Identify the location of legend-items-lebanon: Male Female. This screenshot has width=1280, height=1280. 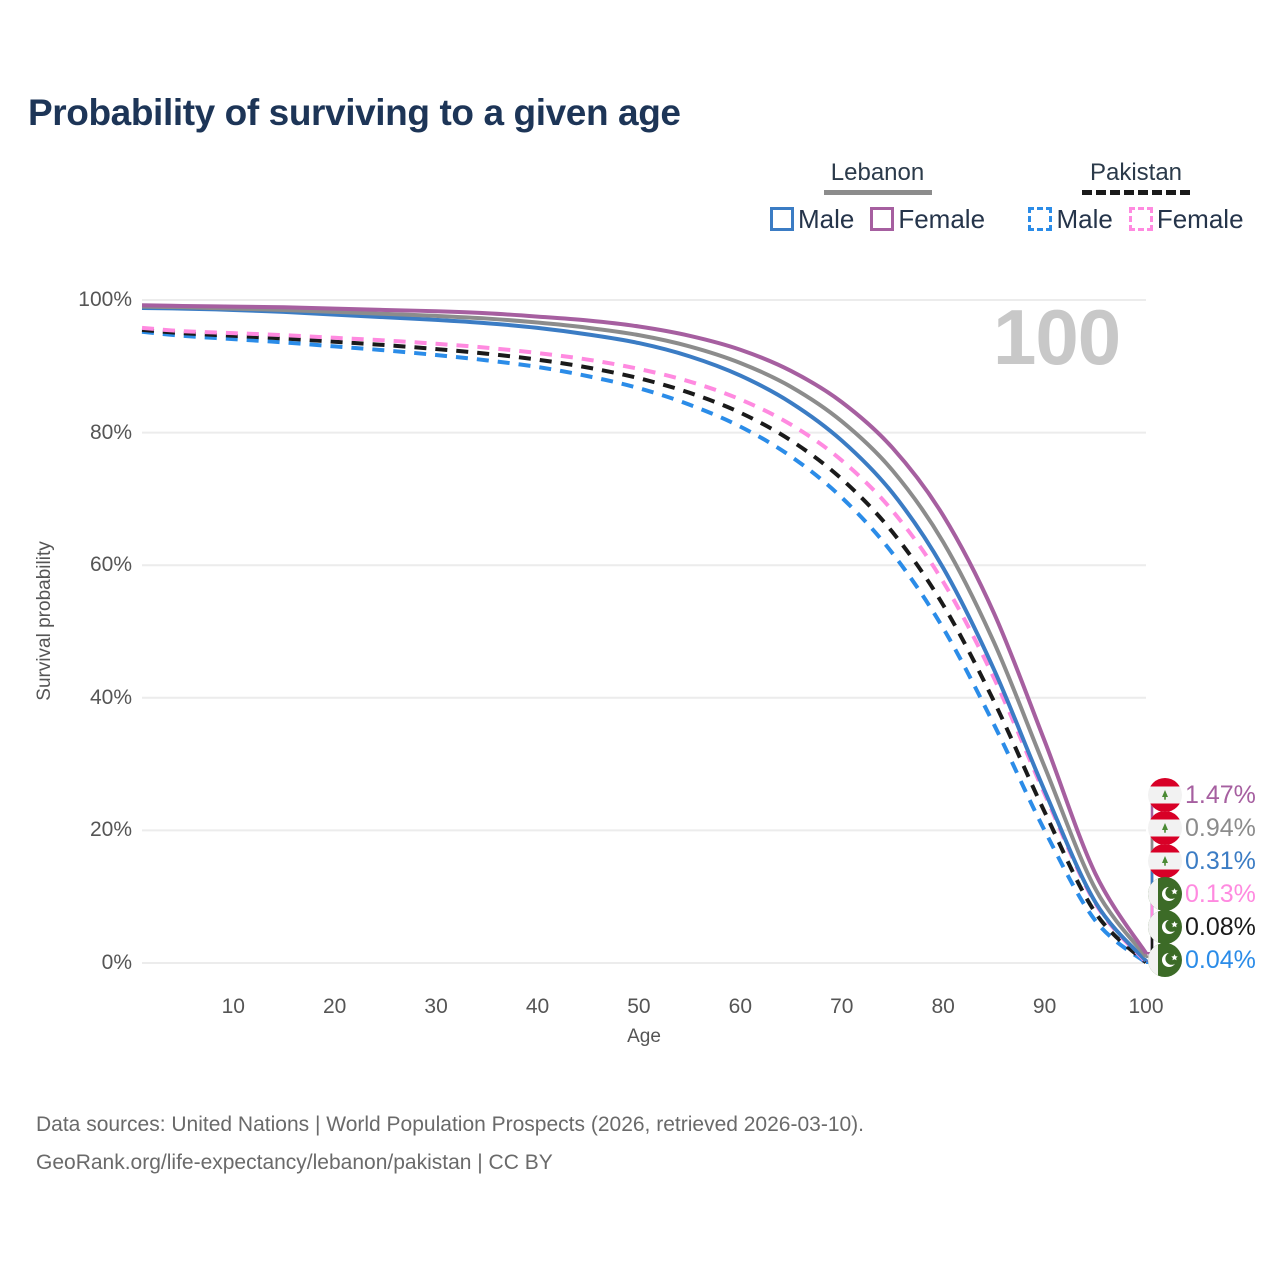
(877, 219).